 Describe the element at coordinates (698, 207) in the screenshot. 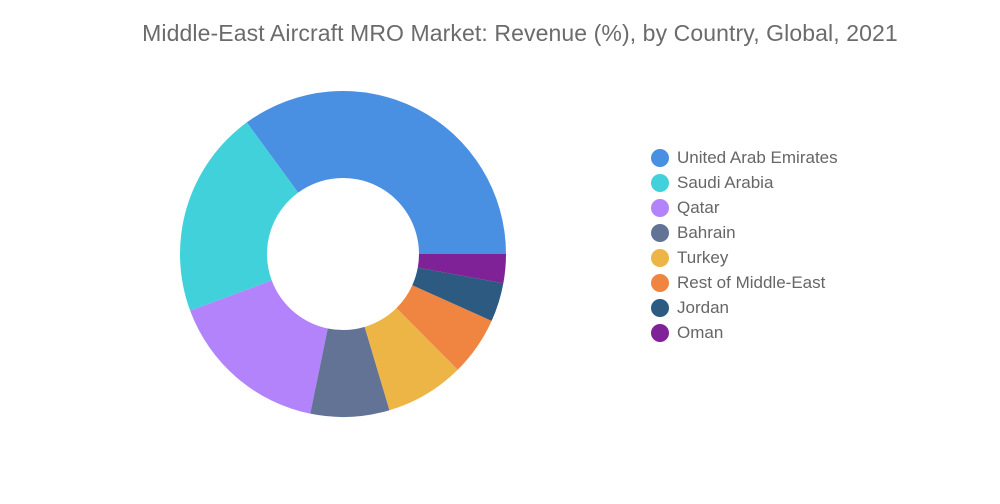

I see `legend-label: Qatar` at that location.